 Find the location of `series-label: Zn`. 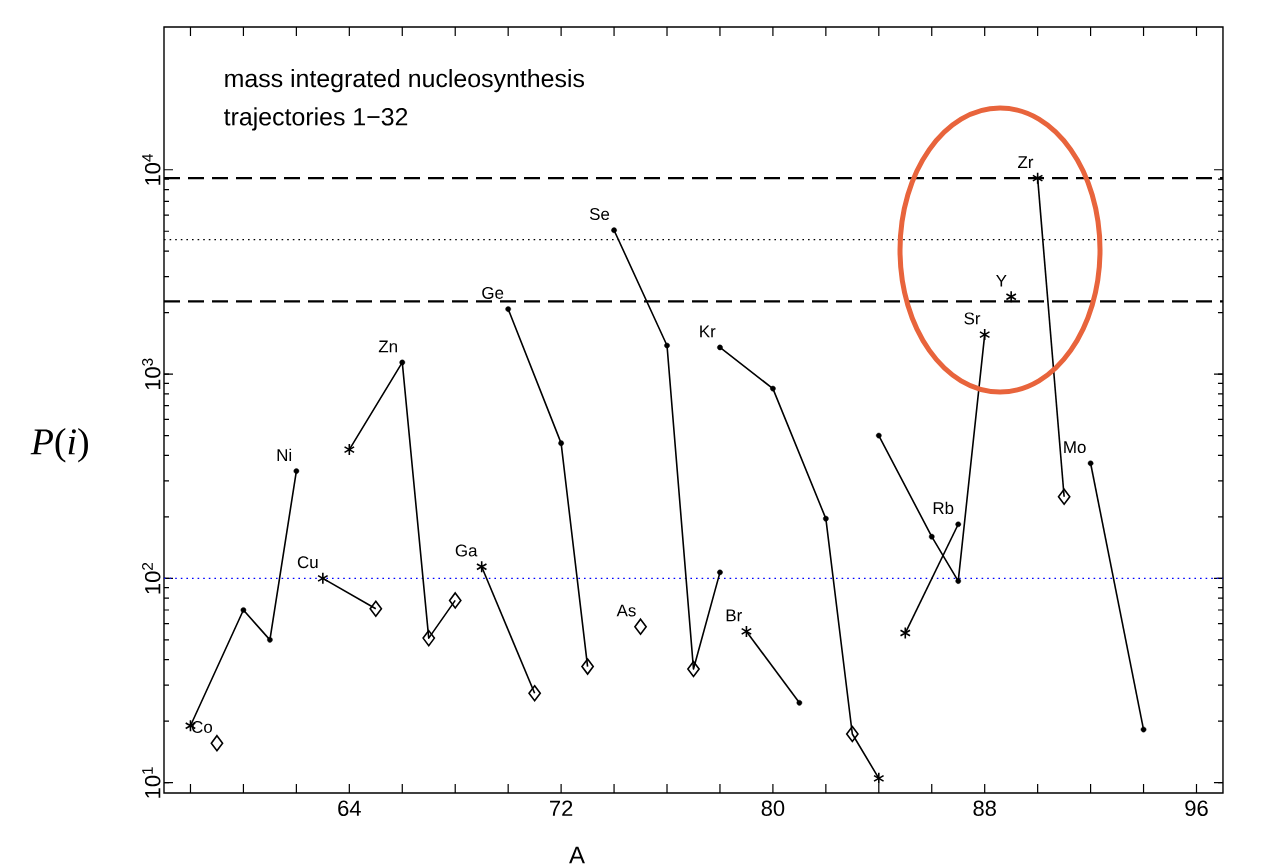

series-label: Zn is located at coordinates (387, 346).